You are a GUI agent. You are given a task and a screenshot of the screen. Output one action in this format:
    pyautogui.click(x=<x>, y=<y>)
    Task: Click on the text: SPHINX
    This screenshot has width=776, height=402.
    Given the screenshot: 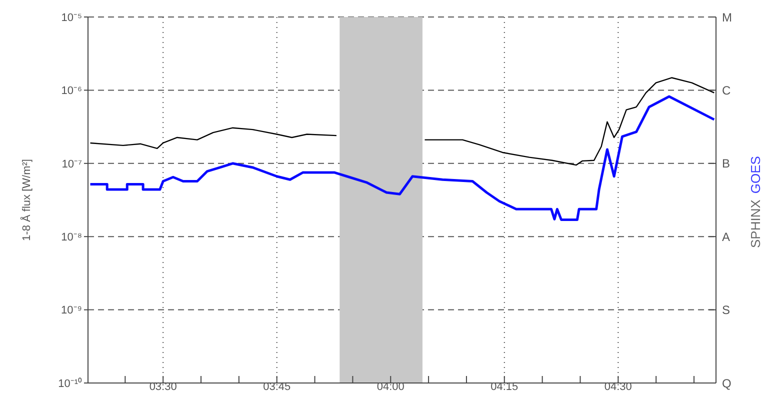 What is the action you would take?
    pyautogui.click(x=755, y=224)
    